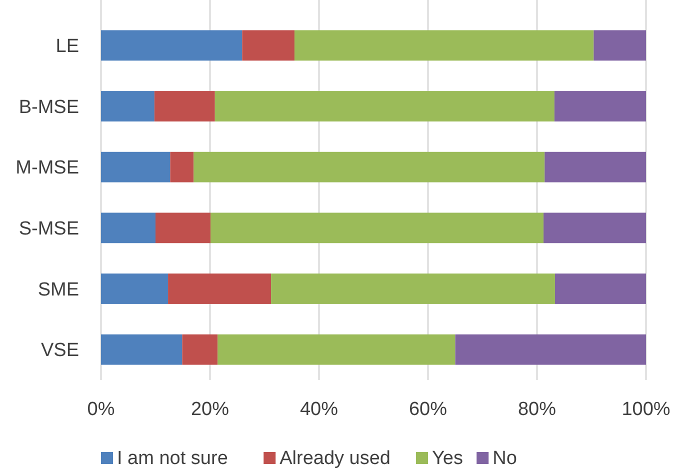 The height and width of the screenshot is (474, 679). I want to click on legend-label: Yes, so click(447, 458).